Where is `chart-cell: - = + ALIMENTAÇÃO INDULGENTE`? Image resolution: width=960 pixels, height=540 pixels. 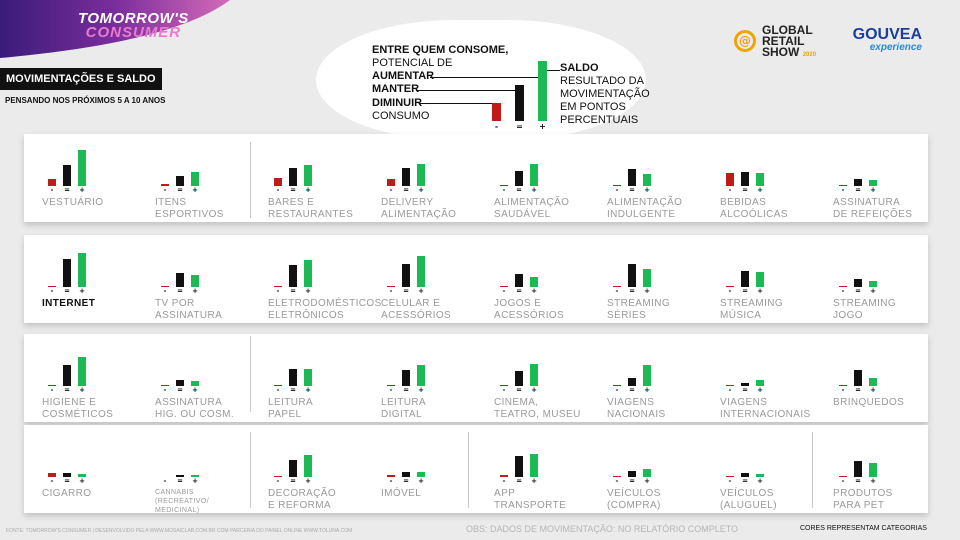 chart-cell: - = + ALIMENTAÇÃO INDULGENTE is located at coordinates (663, 182).